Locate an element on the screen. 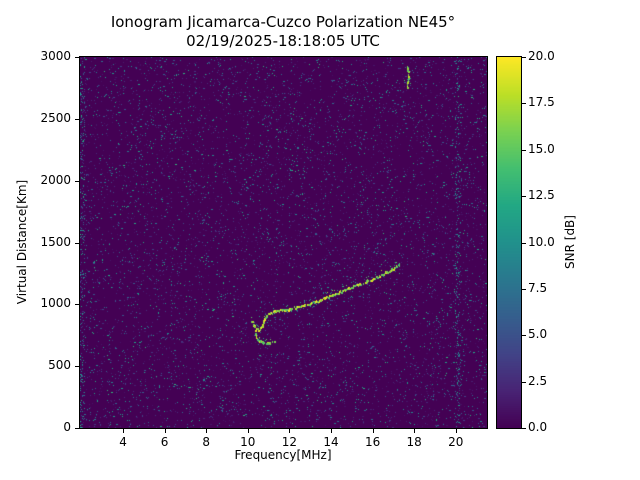 Image resolution: width=640 pixels, height=480 pixels. x-tick-label: 8 is located at coordinates (206, 442).